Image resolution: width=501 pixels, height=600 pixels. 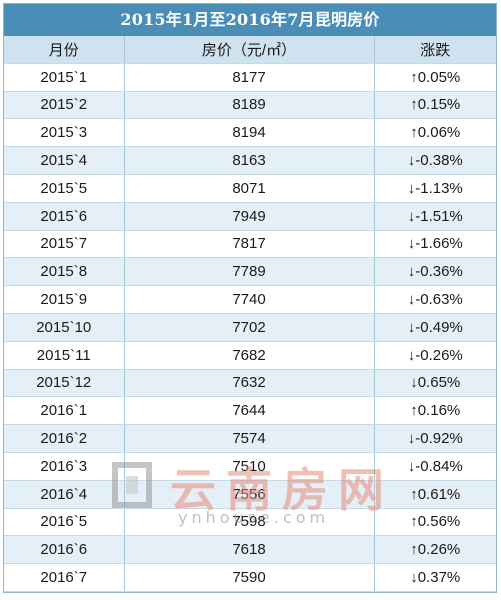 What do you see at coordinates (250, 20) in the screenshot?
I see `table-title: 2015年1月至2016年7月昆明房价` at bounding box center [250, 20].